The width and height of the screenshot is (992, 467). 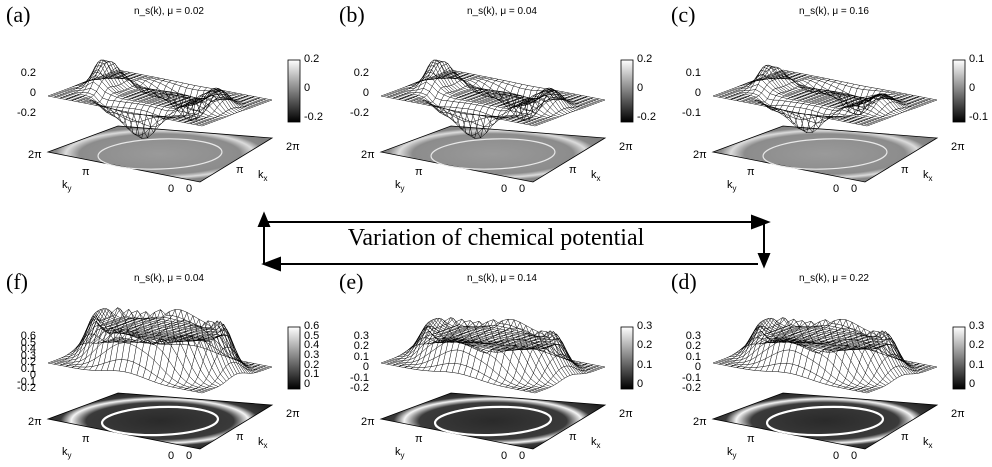 What do you see at coordinates (28, 336) in the screenshot?
I see `z-axis-tick: 0.6` at bounding box center [28, 336].